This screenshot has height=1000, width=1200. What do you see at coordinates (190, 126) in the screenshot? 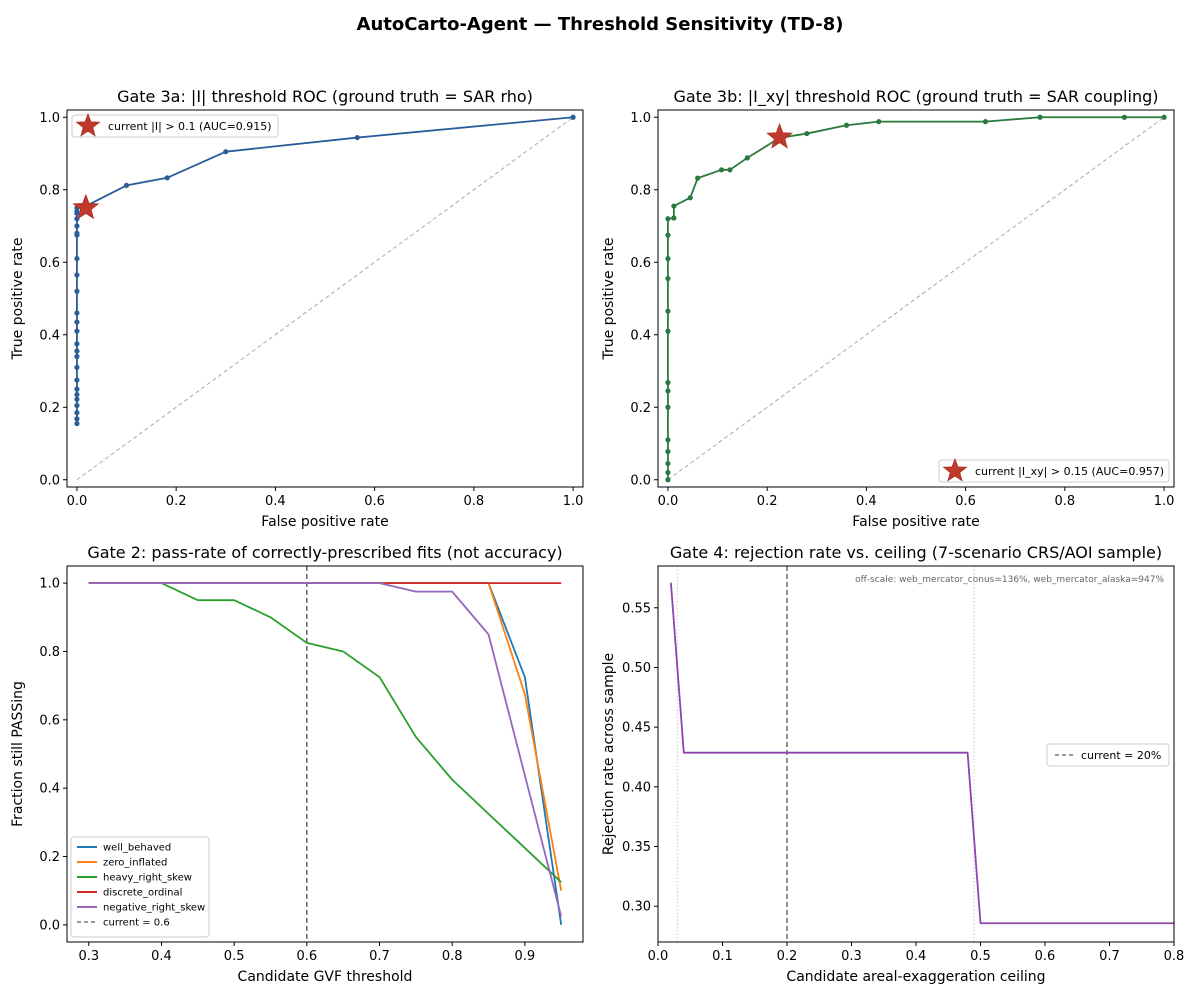
I see `legend-label: current |I| > 0.1 (AUC=0.915)` at bounding box center [190, 126].